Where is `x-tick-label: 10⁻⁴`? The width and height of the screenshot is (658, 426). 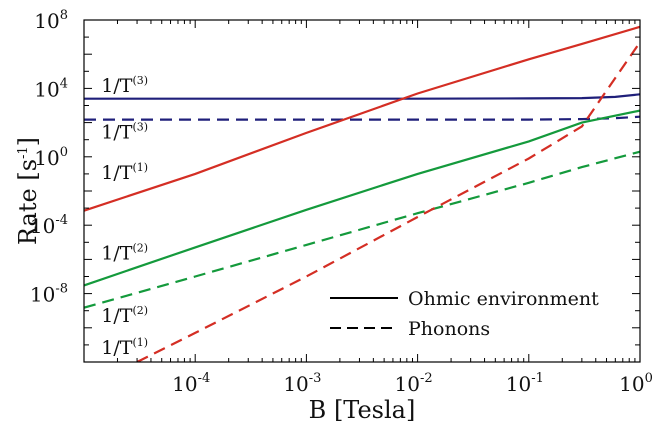
x-tick-label: 10⁻⁴ is located at coordinates (191, 383).